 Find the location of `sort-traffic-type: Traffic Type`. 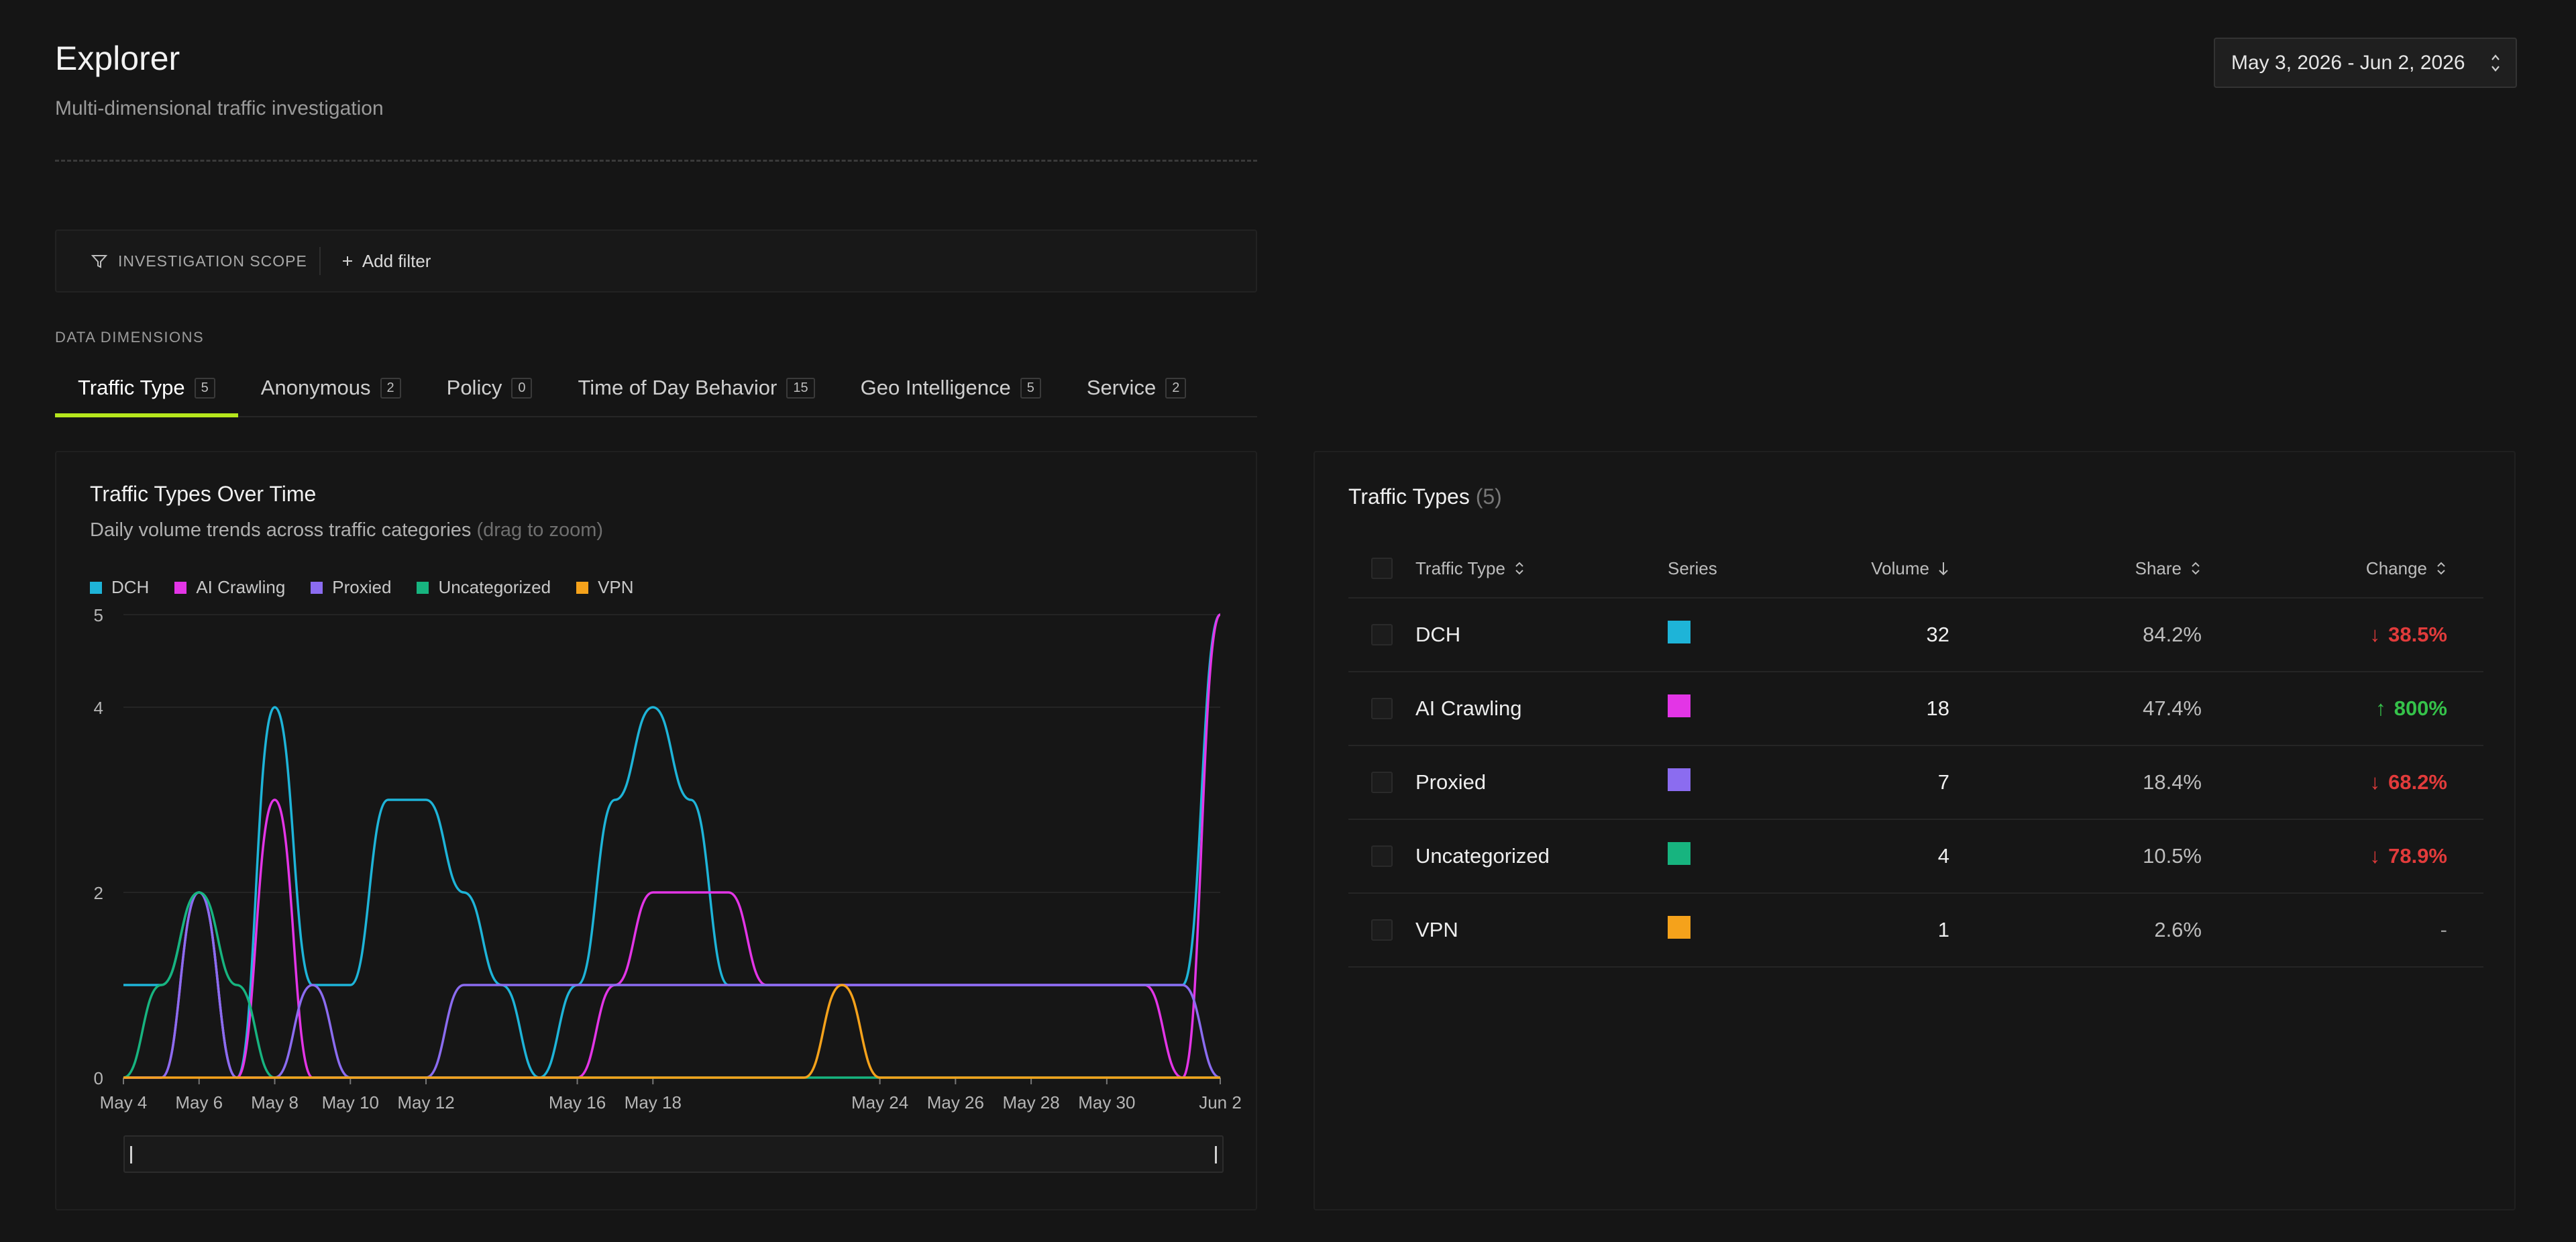

sort-traffic-type: Traffic Type is located at coordinates (1541, 569).